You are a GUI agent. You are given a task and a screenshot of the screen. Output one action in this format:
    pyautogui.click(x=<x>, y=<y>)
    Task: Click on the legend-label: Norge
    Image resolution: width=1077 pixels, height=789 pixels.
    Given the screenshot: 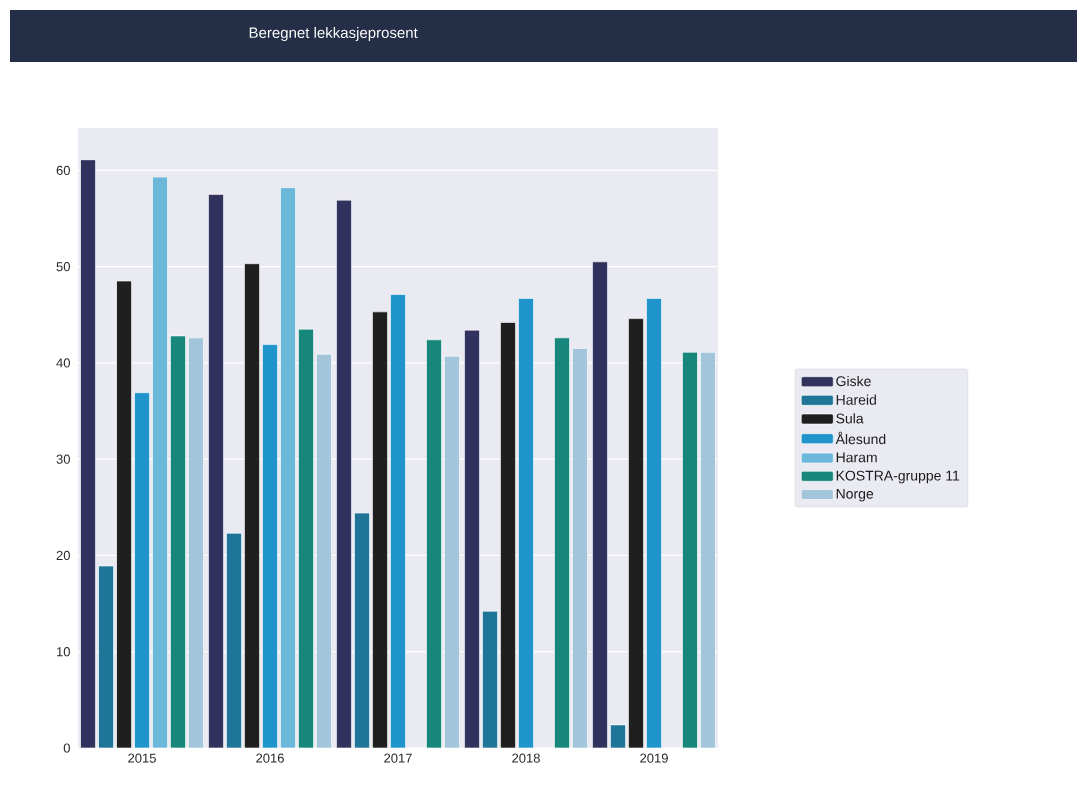 What is the action you would take?
    pyautogui.click(x=855, y=495)
    